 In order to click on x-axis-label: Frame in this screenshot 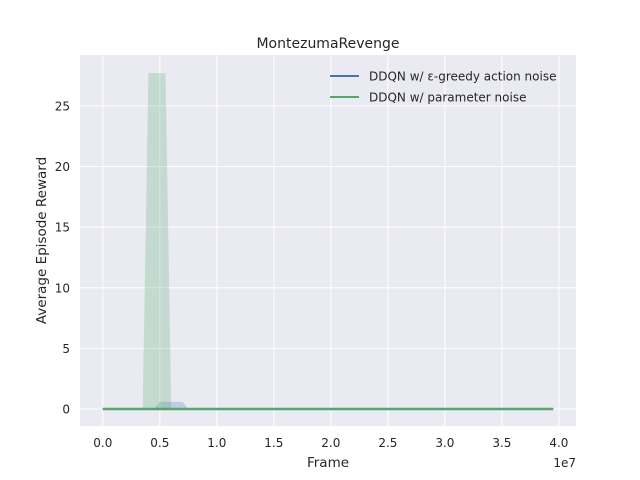, I will do `click(328, 463)`.